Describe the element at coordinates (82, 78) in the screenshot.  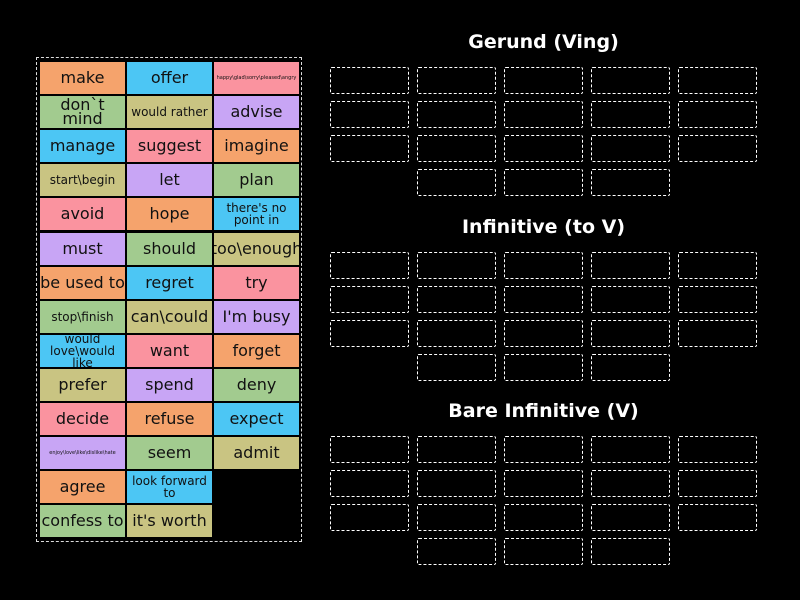
I see `word-tile: make` at that location.